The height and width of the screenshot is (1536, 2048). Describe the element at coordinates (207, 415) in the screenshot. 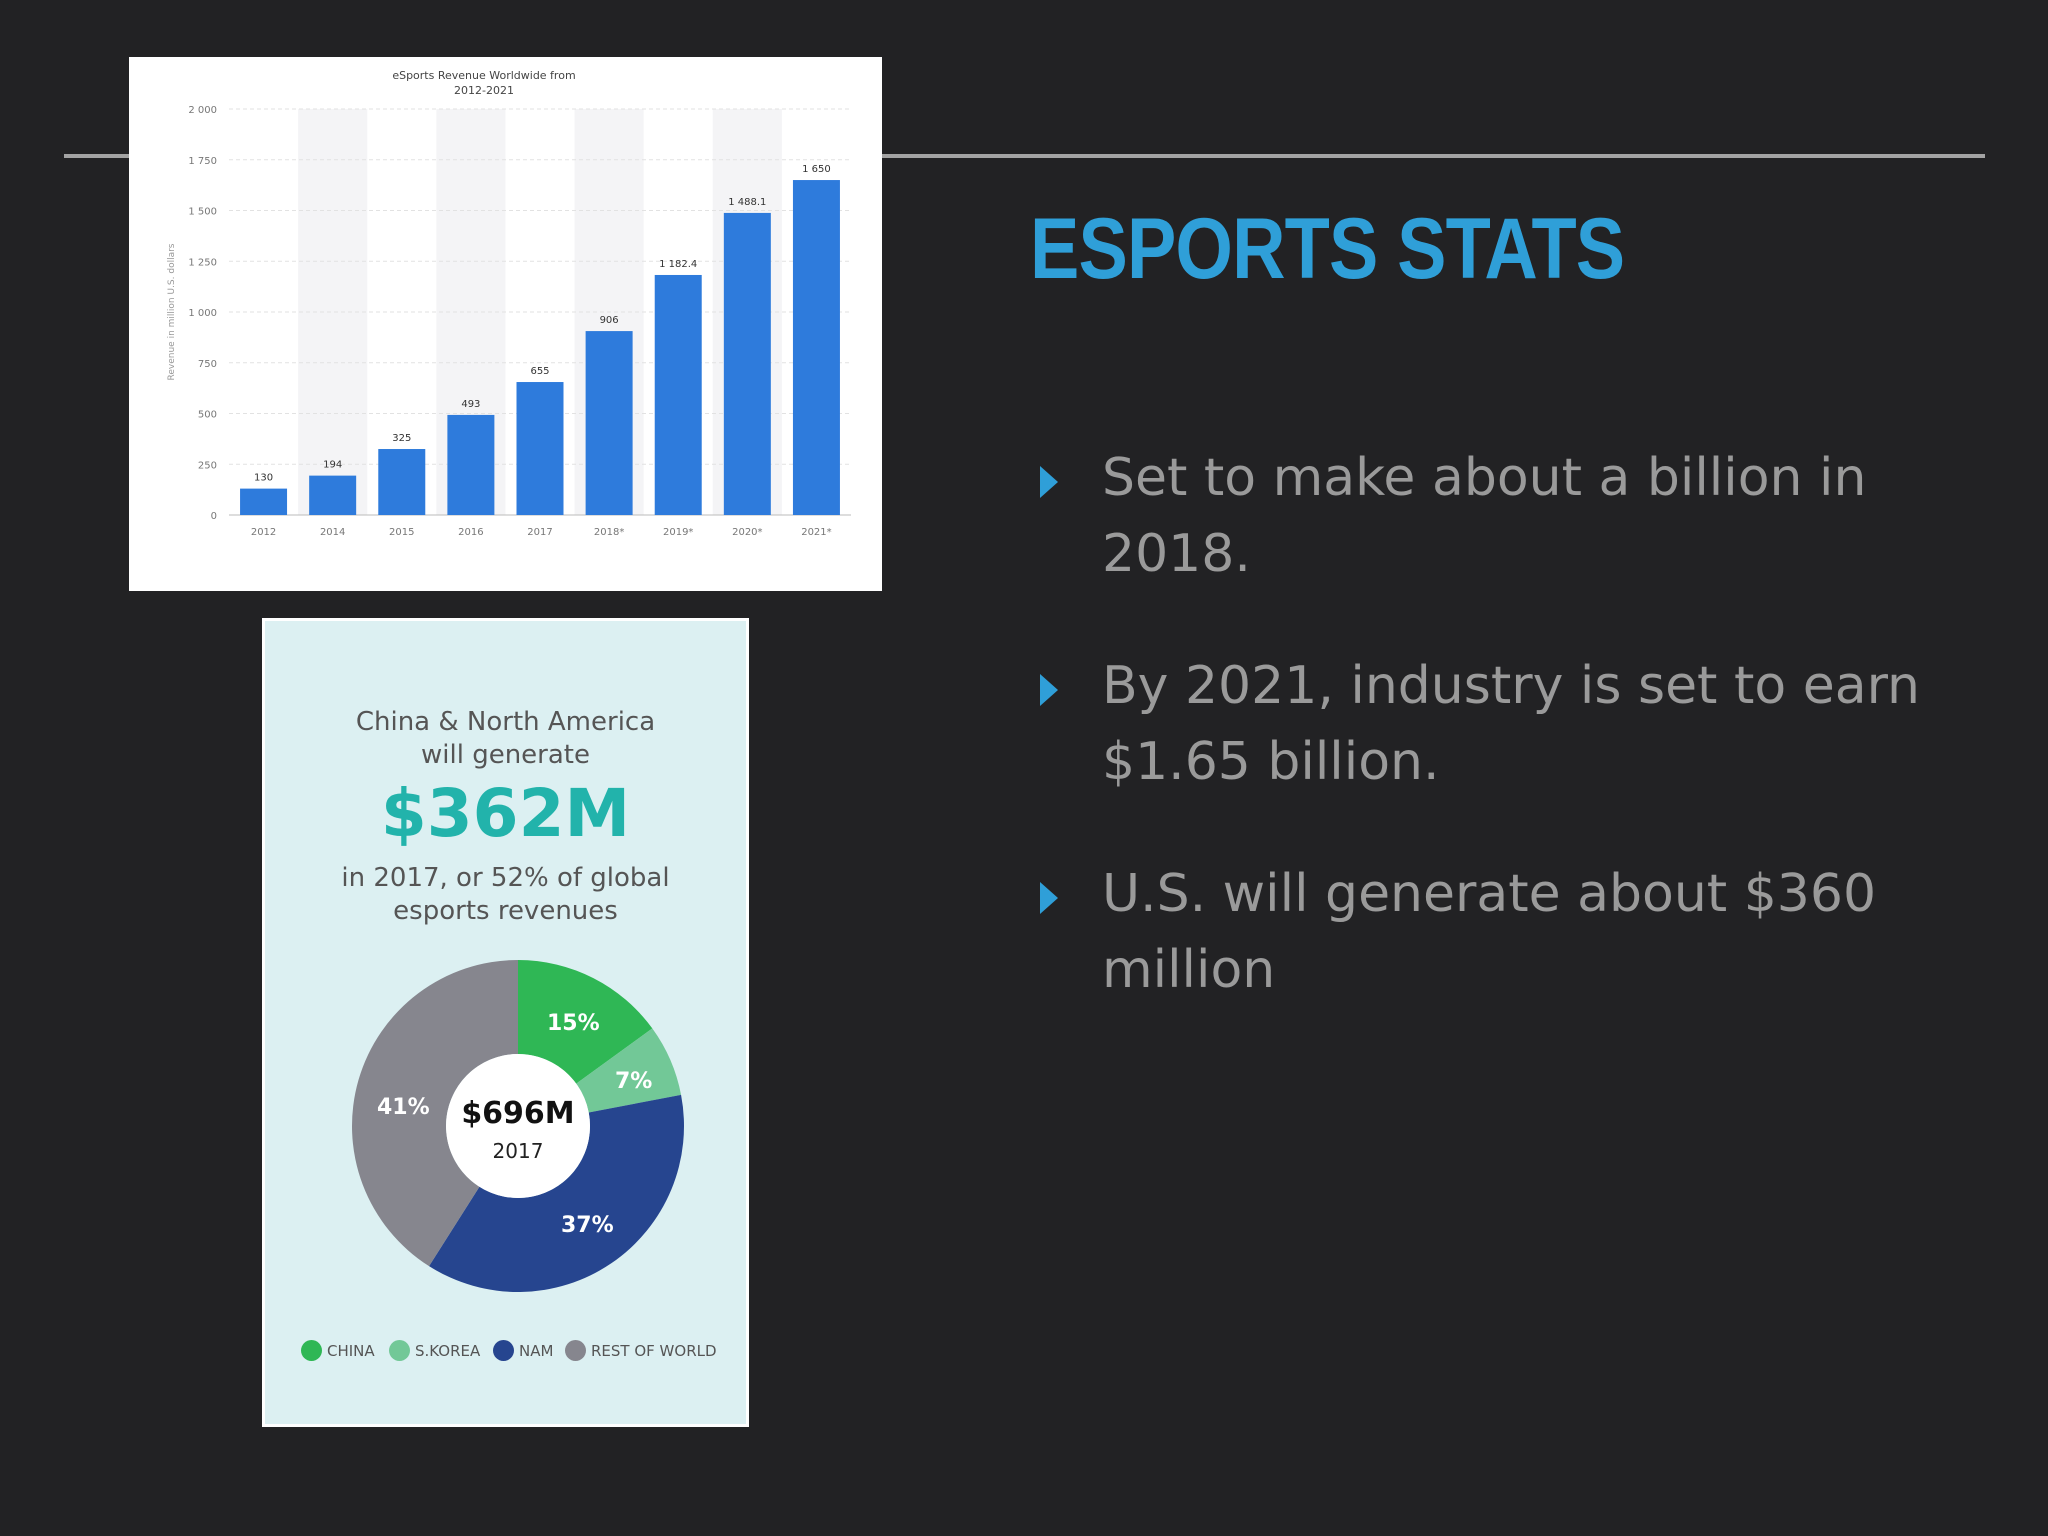

I see `y-tick-label: 500` at that location.